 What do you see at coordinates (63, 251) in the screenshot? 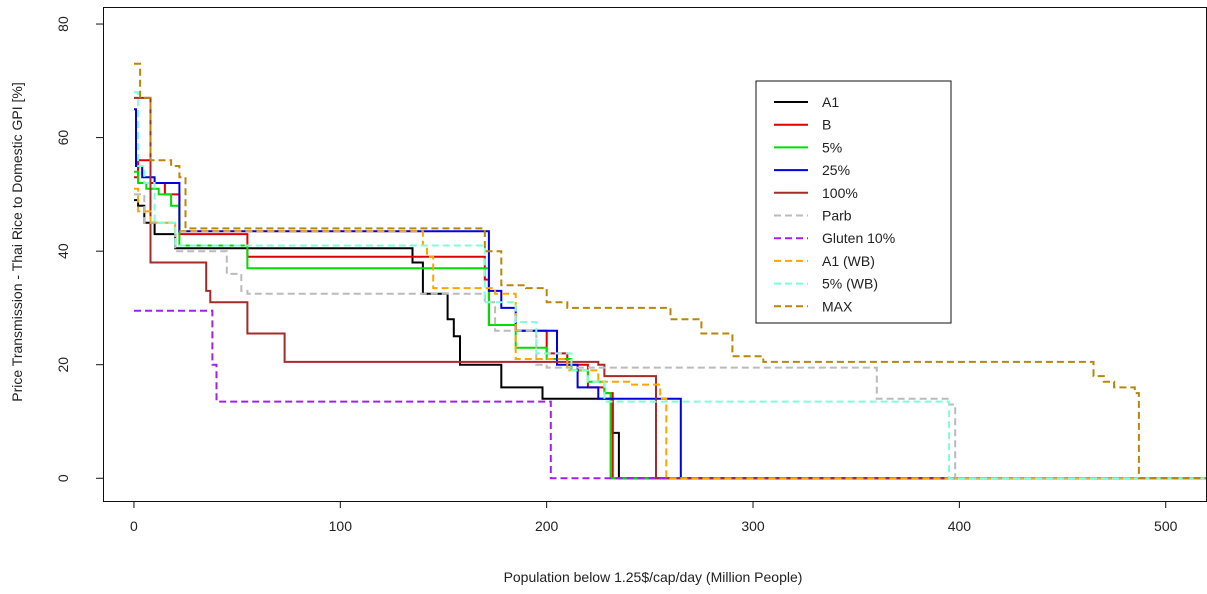
I see `y-tick-label: 40` at bounding box center [63, 251].